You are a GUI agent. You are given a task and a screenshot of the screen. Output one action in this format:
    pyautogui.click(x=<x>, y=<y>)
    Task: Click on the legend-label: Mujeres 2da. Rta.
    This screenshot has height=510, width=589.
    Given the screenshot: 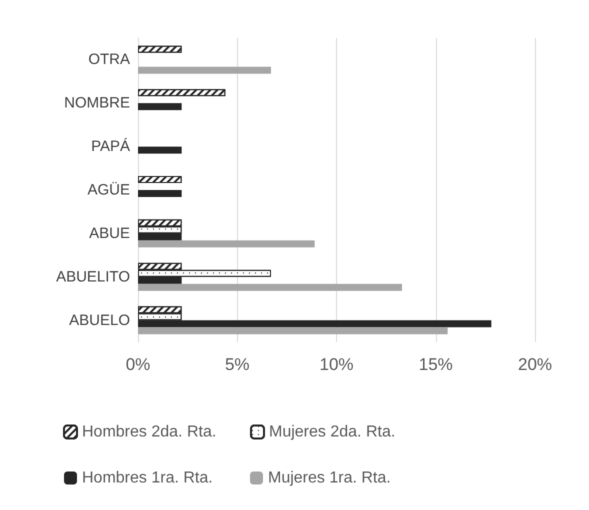 What is the action you would take?
    pyautogui.click(x=332, y=432)
    